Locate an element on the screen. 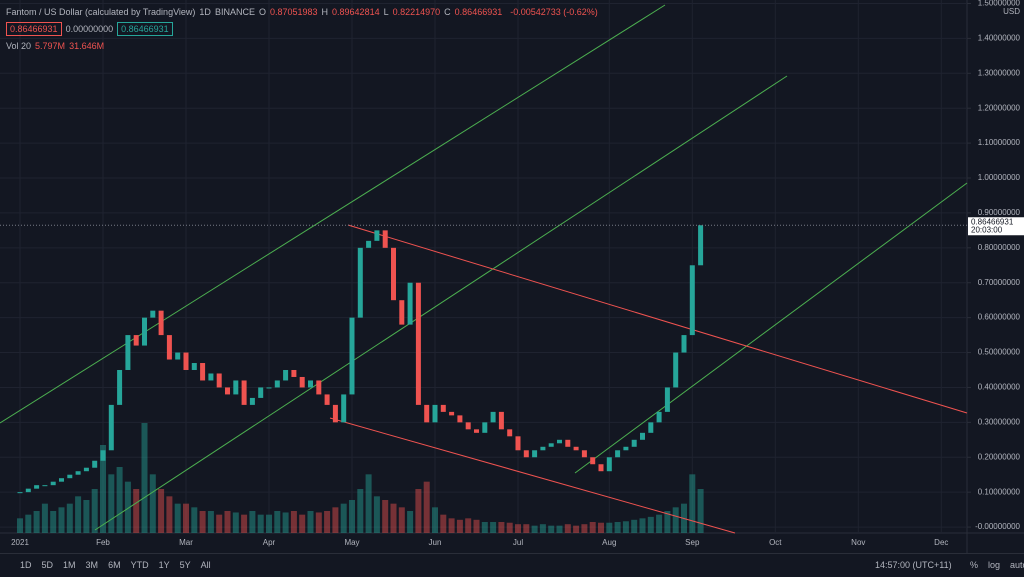  range-button: 5D is located at coordinates (47, 565).